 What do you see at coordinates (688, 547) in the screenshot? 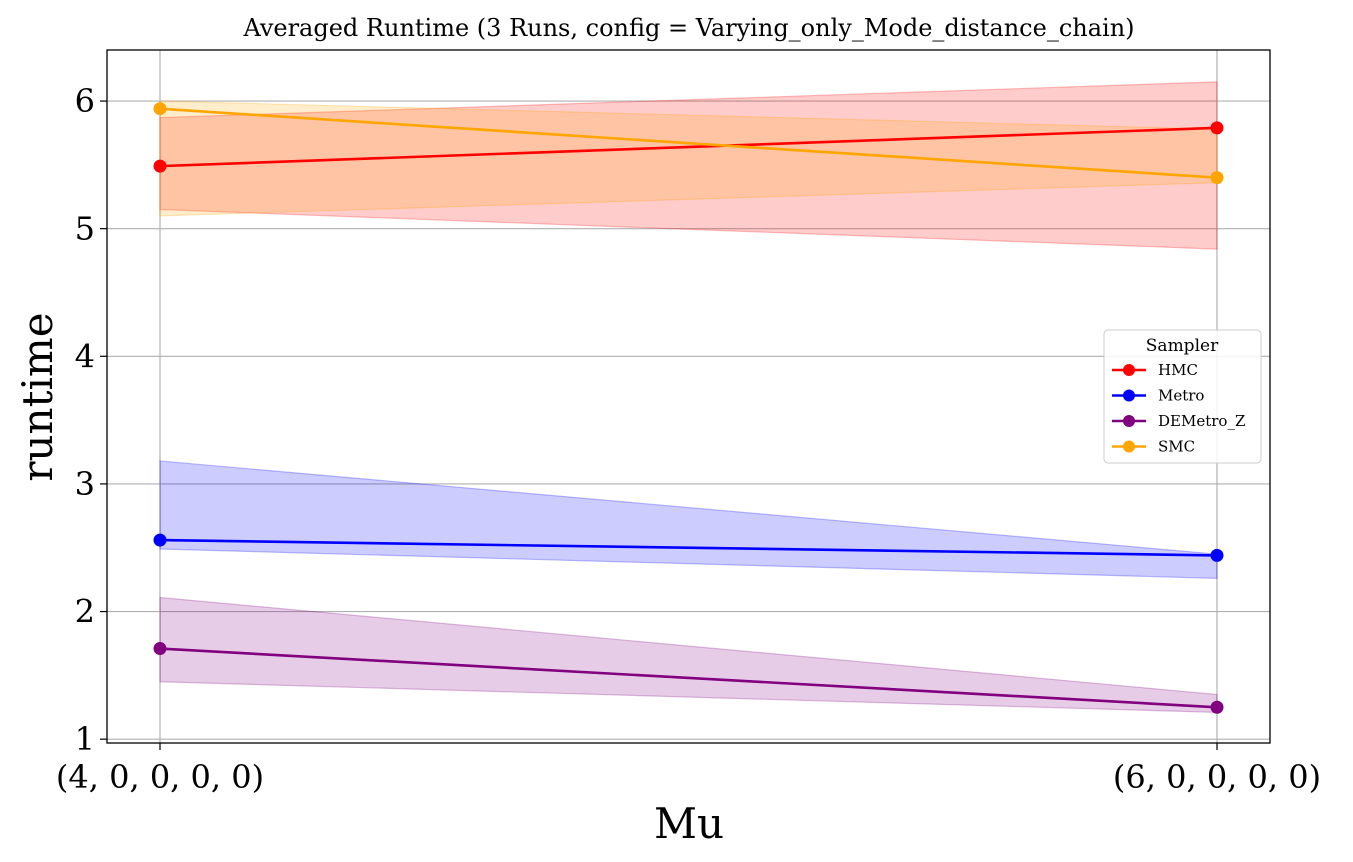
I see `metro-line` at bounding box center [688, 547].